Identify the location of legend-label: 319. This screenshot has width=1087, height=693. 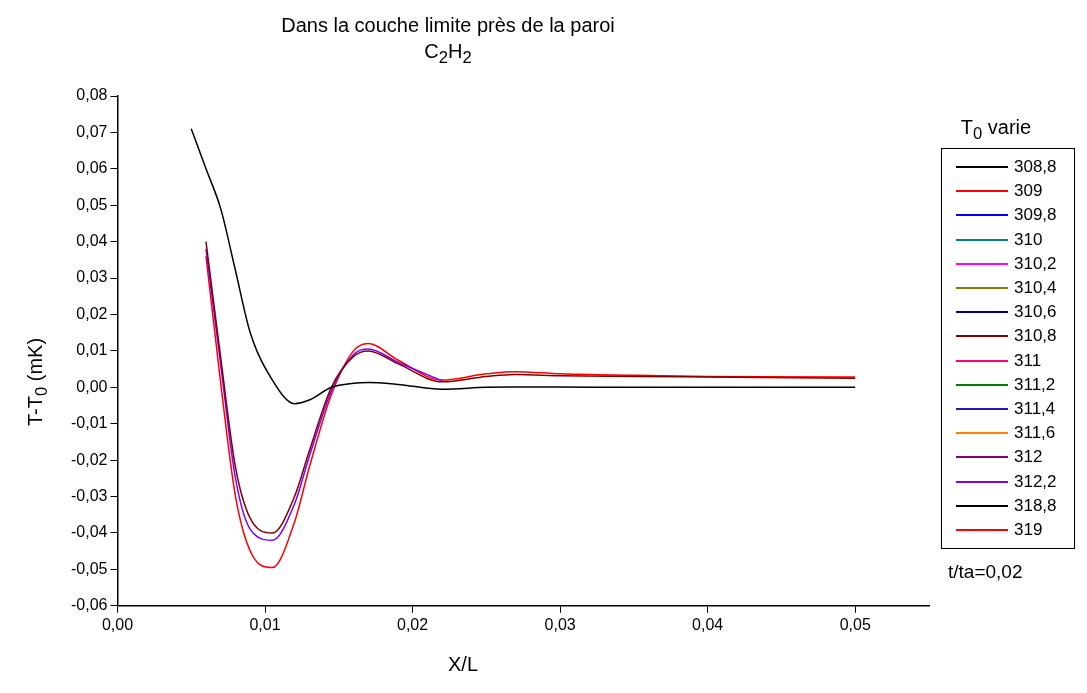
(1028, 529).